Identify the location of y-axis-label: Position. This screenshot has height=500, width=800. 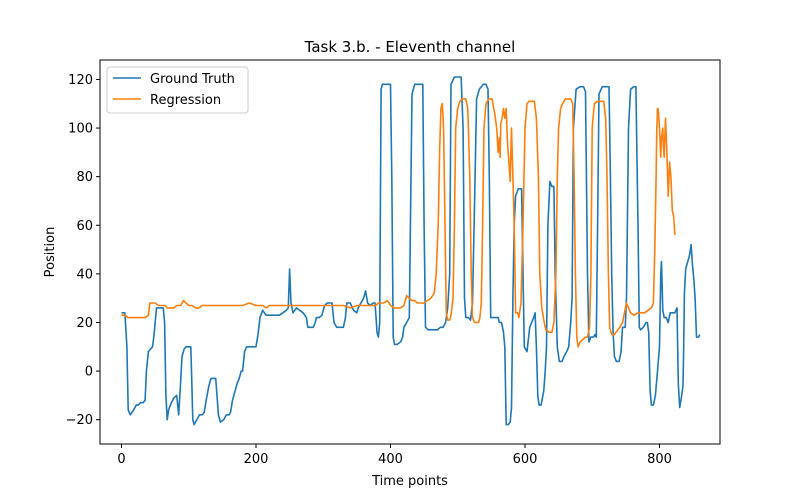
(50, 252).